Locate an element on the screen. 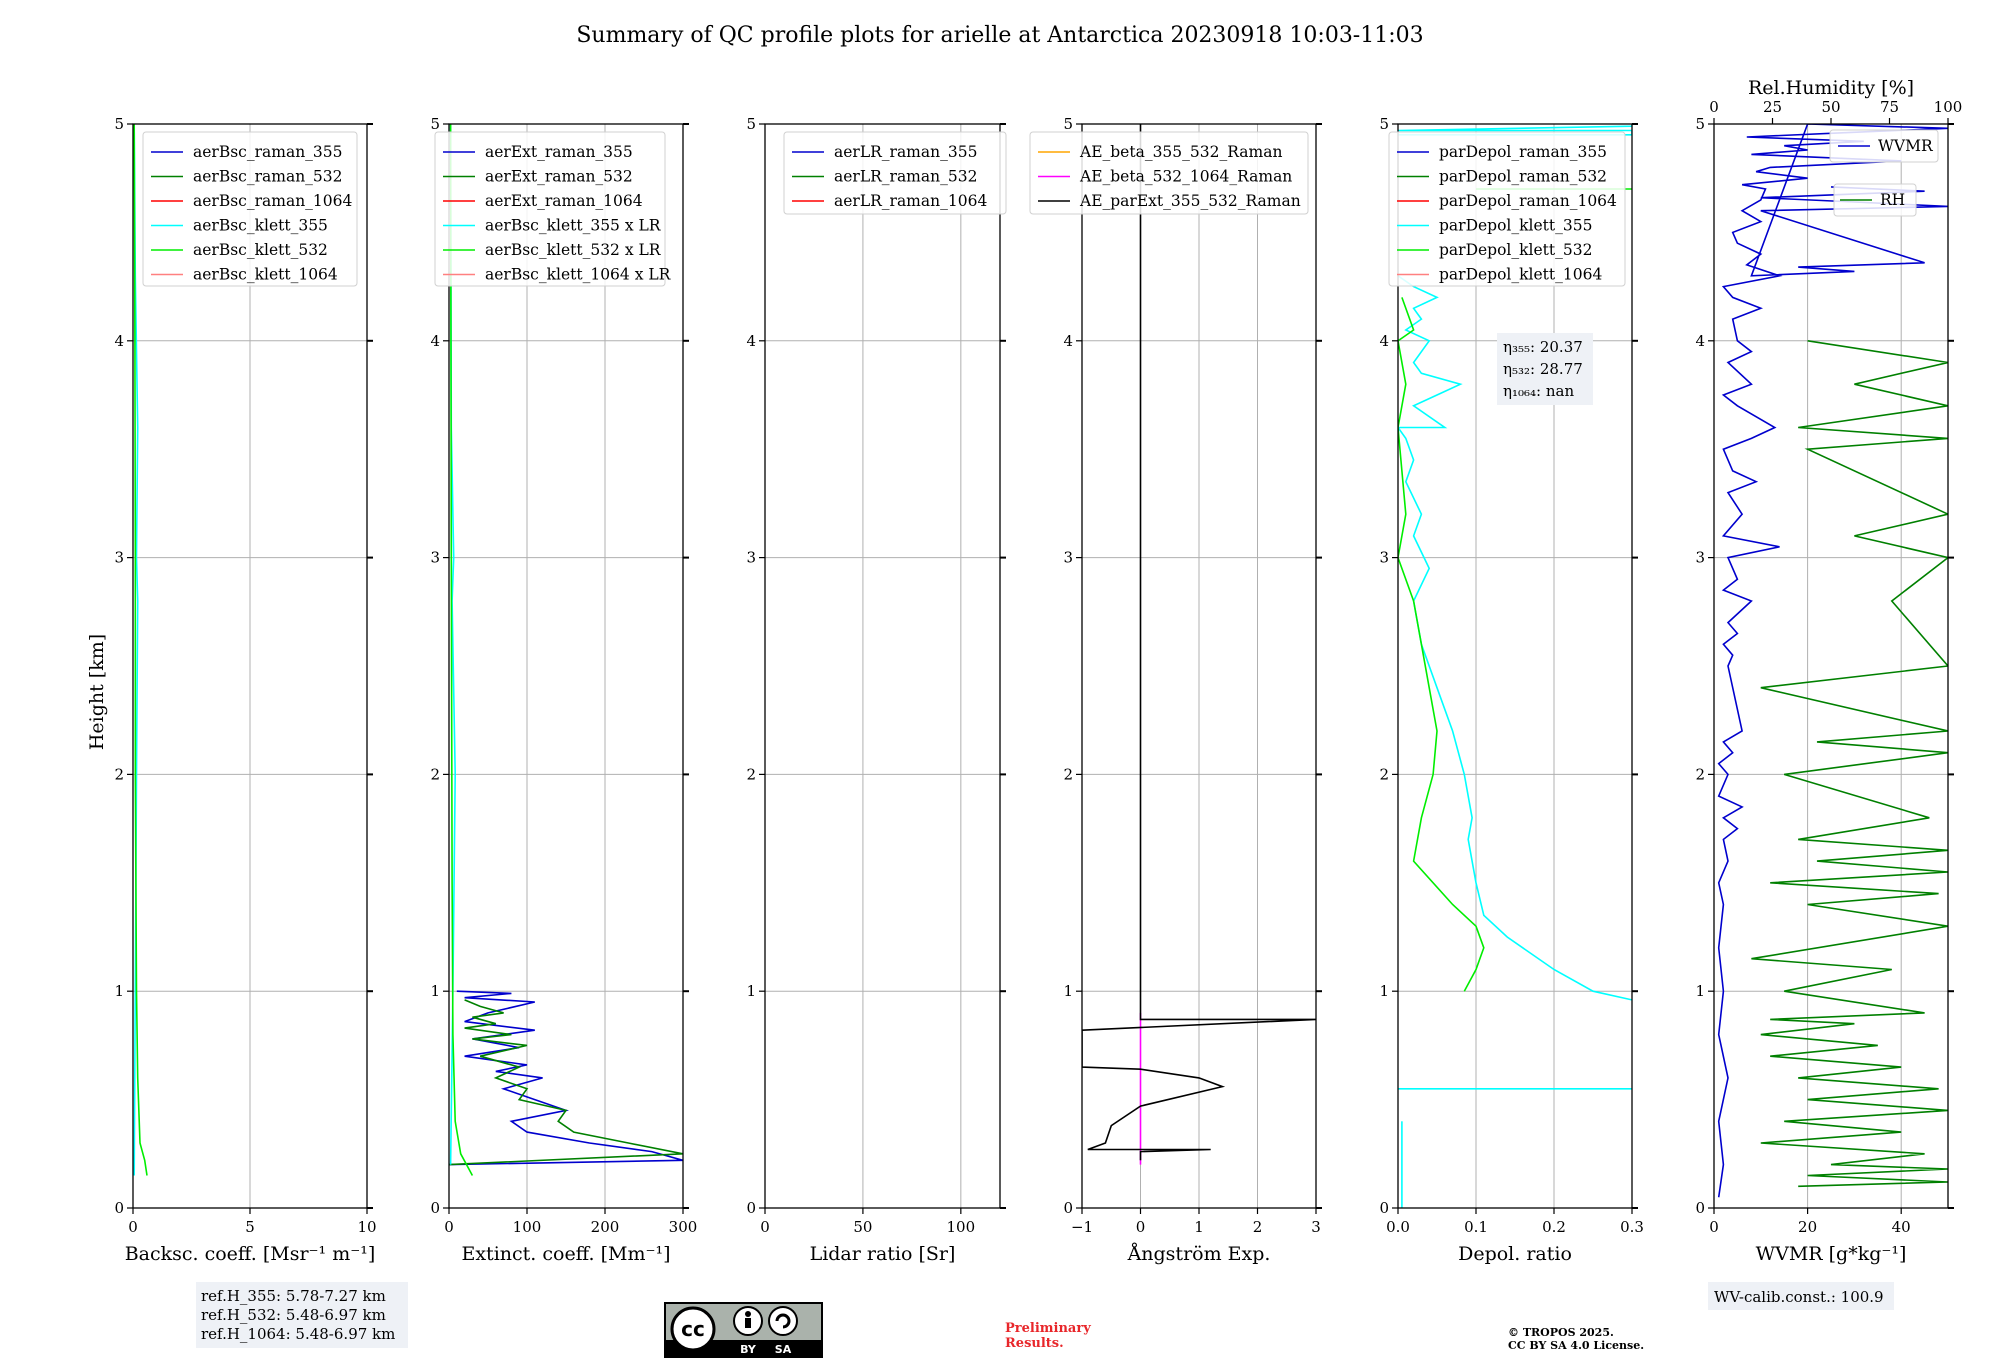 This screenshot has width=2000, height=1360. legend-entry: aerBsc_klett_355 x LR is located at coordinates (573, 226).